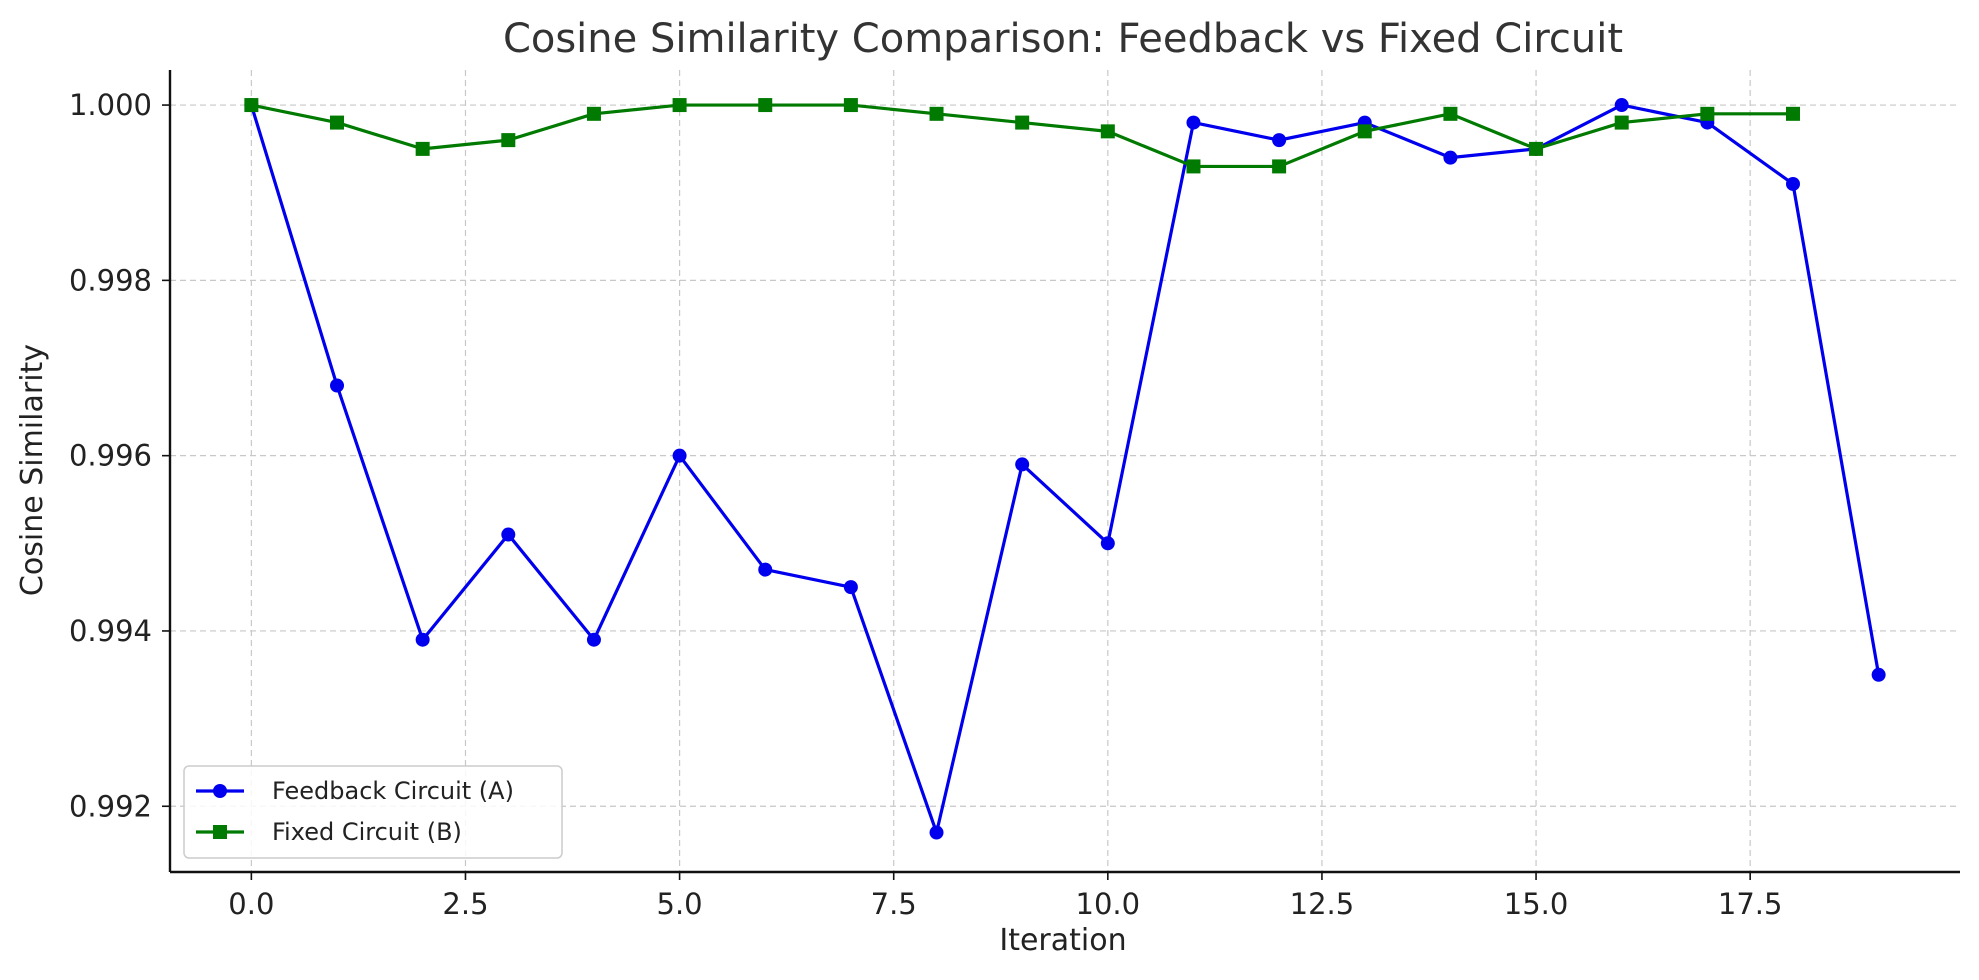 This screenshot has height=980, width=1979. Describe the element at coordinates (1108, 904) in the screenshot. I see `x-tick-label: 10.0` at that location.